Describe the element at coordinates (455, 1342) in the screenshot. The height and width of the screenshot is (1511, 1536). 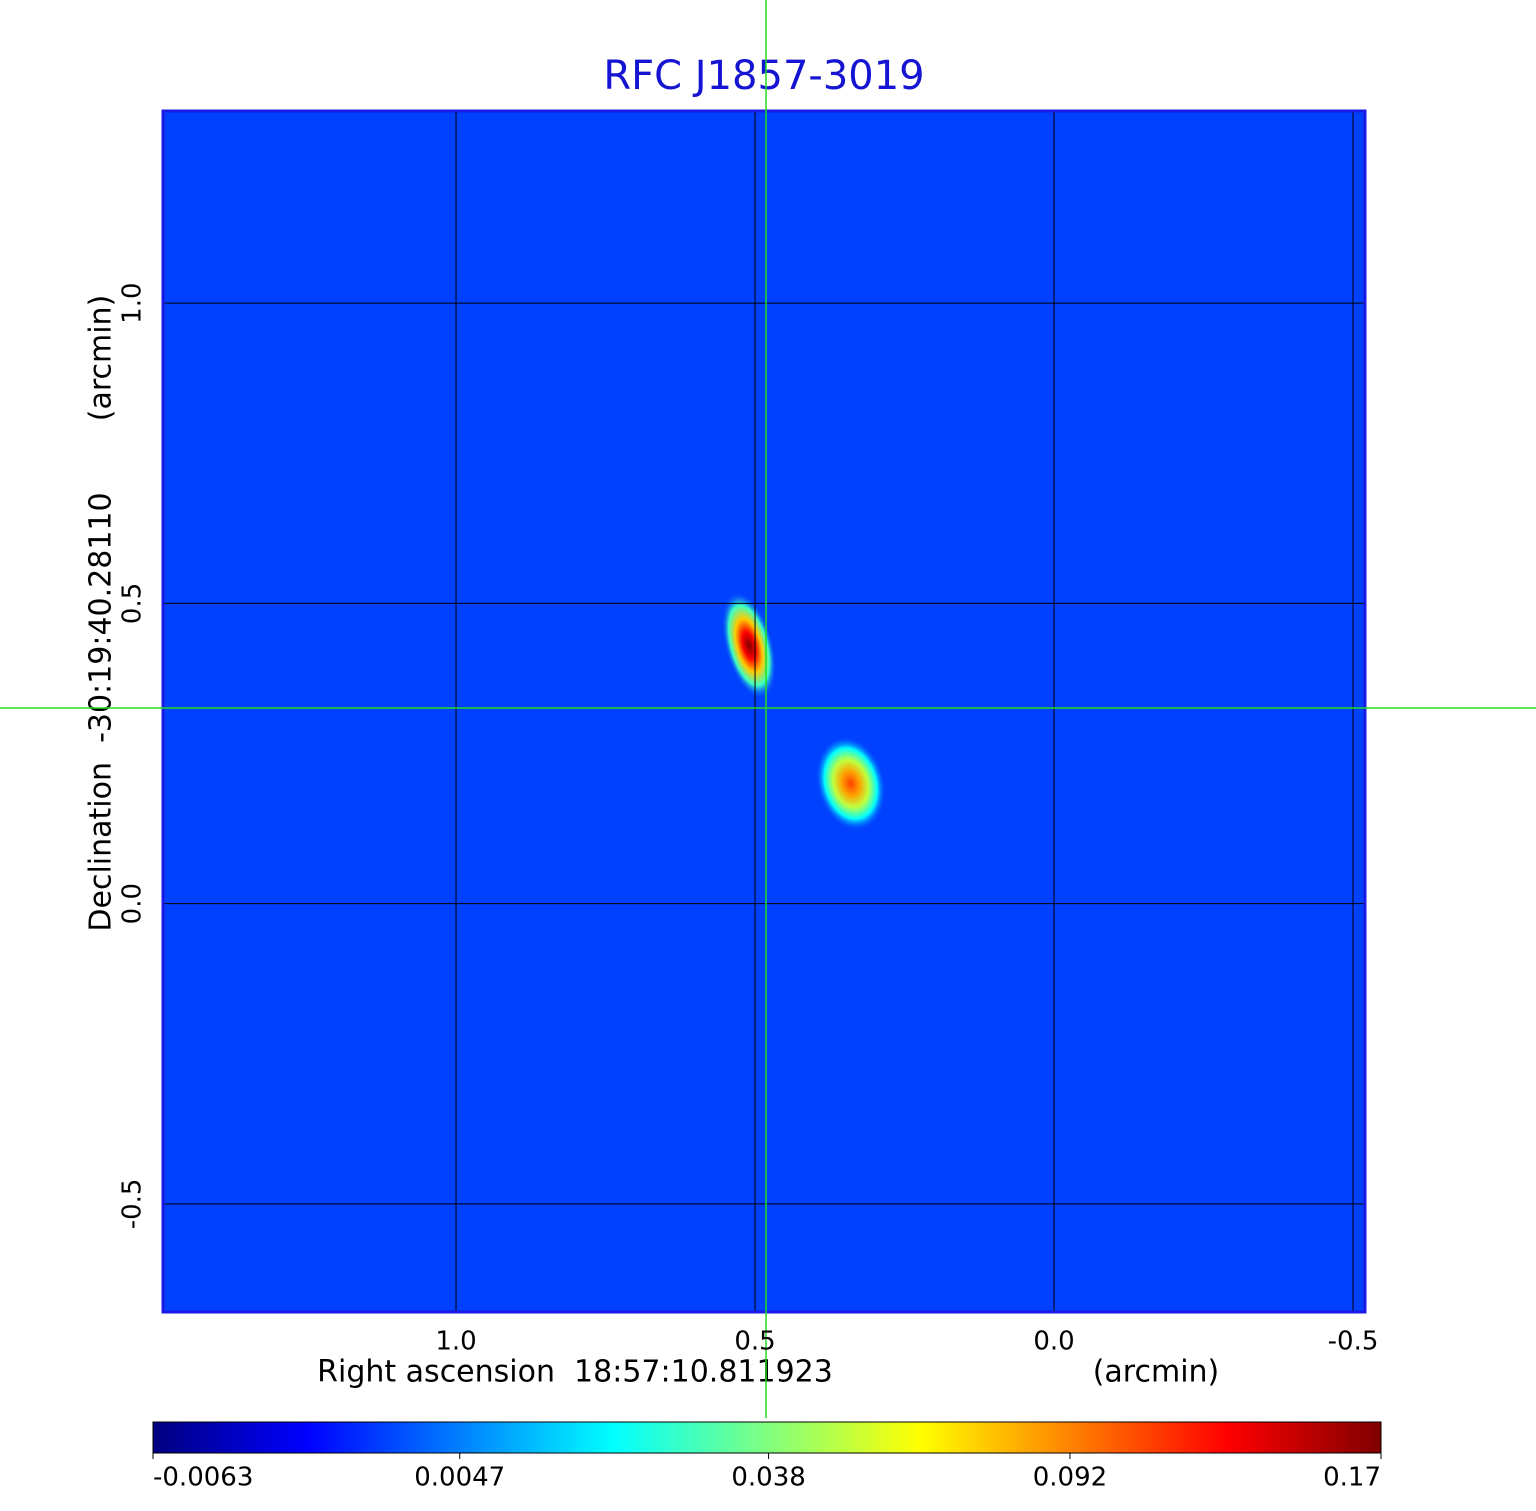
I see `x-tick-label: 1.0` at that location.